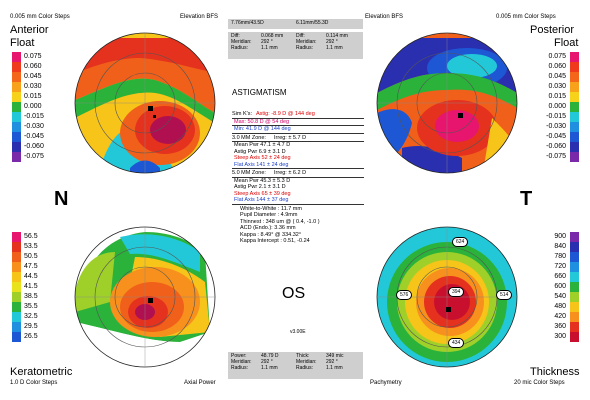 The image size is (590, 400). What do you see at coordinates (31, 246) in the screenshot?
I see `keratometric-tick: 53.5` at bounding box center [31, 246].